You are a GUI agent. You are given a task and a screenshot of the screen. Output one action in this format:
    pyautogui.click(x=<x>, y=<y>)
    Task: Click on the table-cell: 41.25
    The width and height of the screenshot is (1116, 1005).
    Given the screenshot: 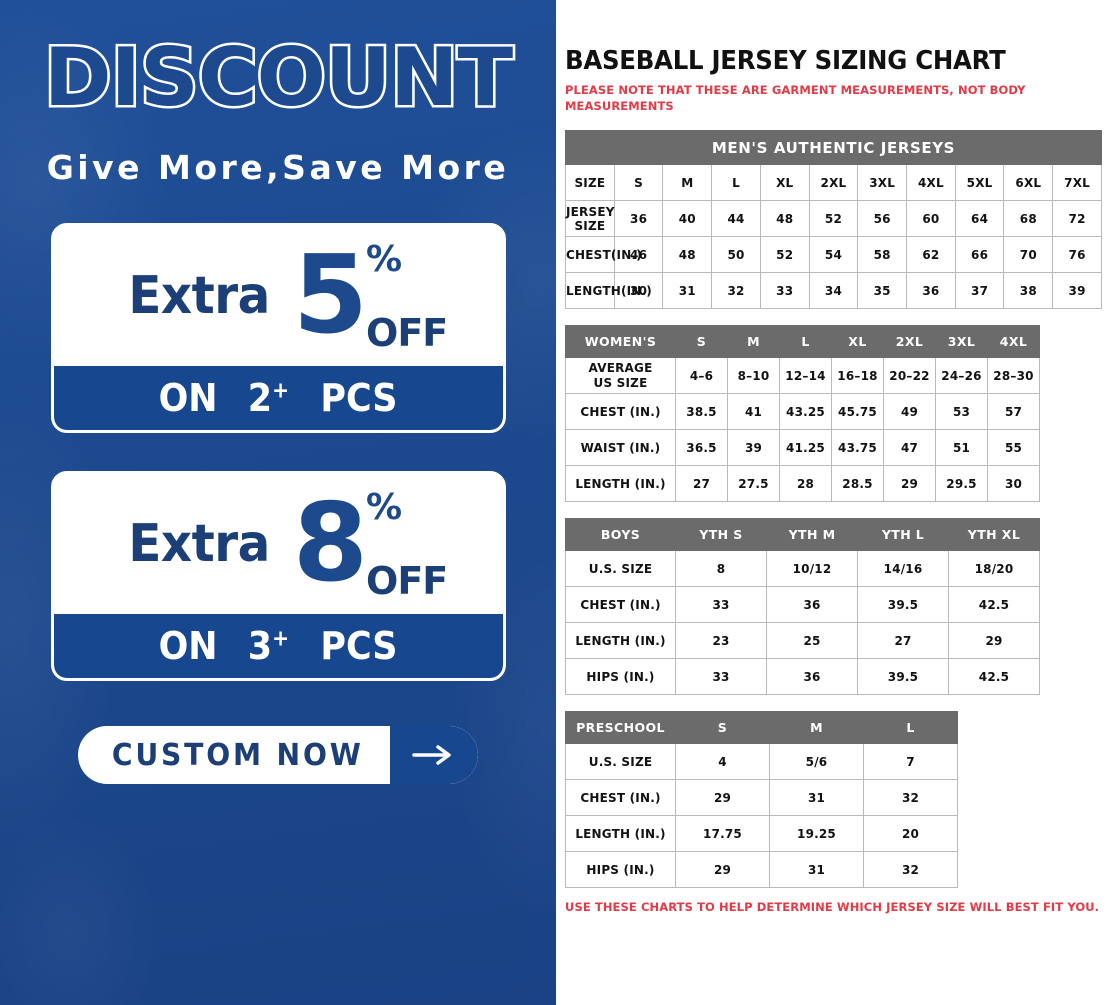 What is the action you would take?
    pyautogui.click(x=805, y=448)
    